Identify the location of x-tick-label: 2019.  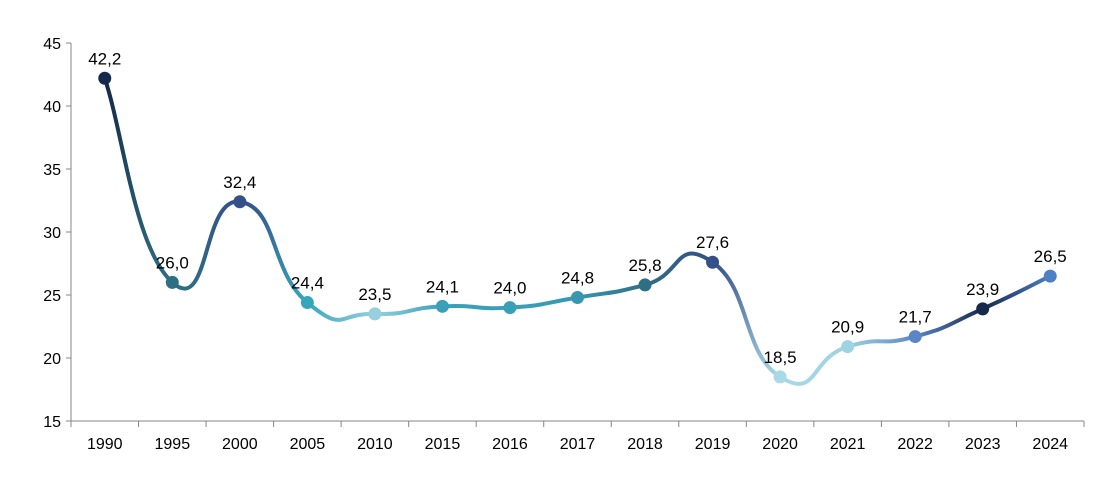
(713, 444).